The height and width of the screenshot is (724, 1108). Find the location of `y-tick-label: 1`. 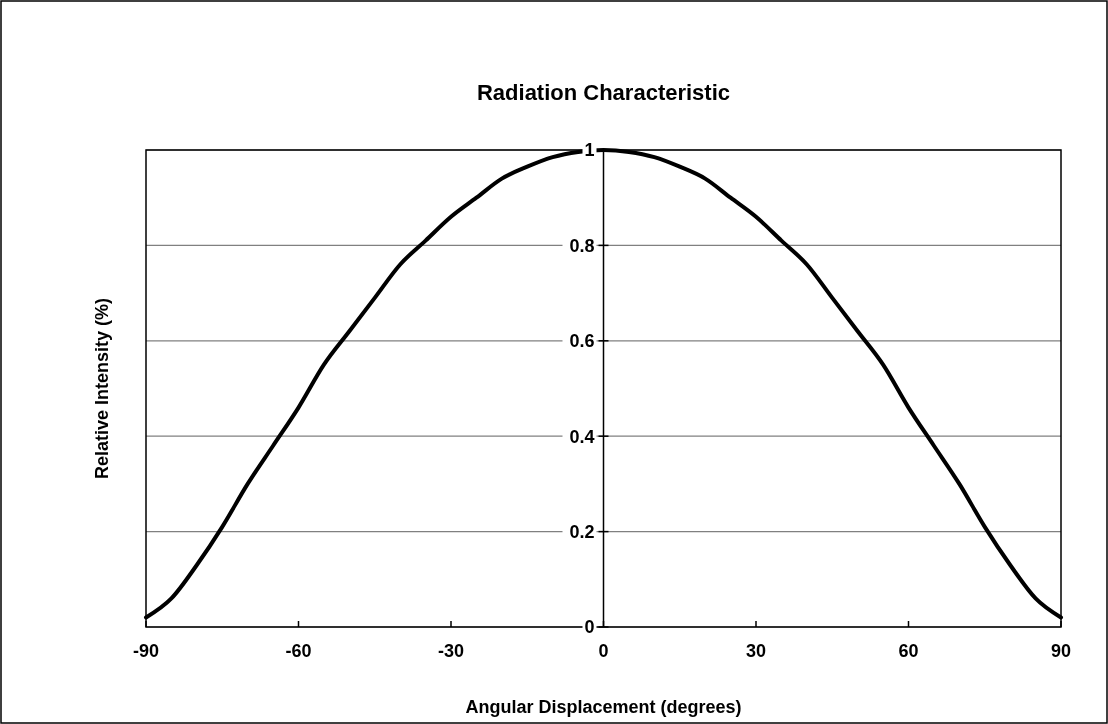

y-tick-label: 1 is located at coordinates (589, 150).